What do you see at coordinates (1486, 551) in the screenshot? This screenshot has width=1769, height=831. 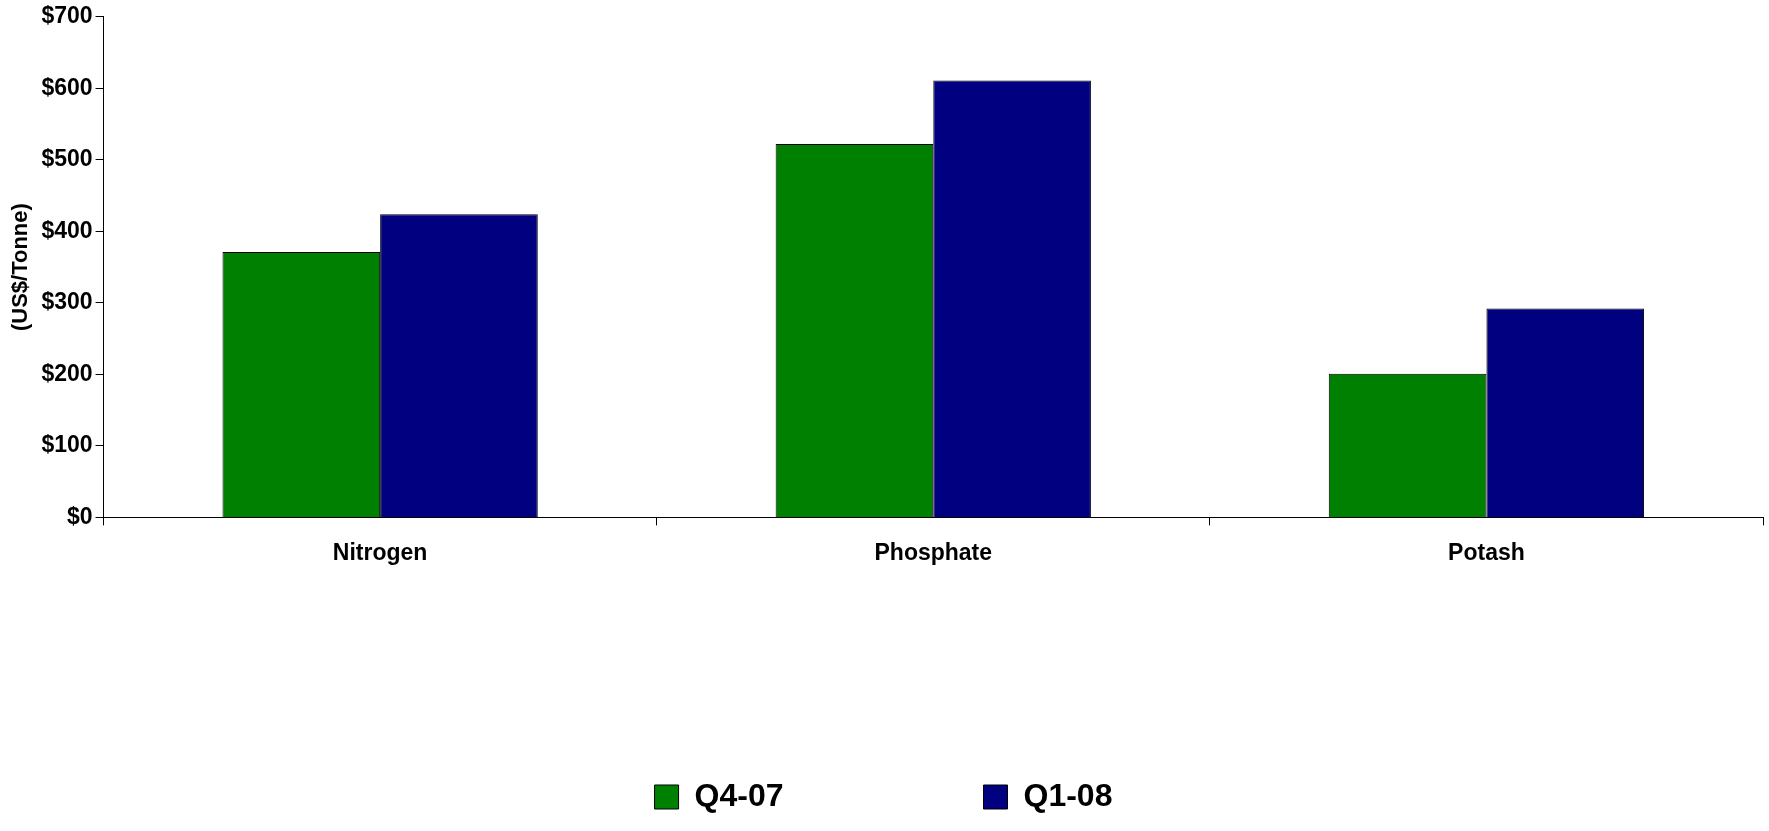 I see `x-tick-label: Potash` at bounding box center [1486, 551].